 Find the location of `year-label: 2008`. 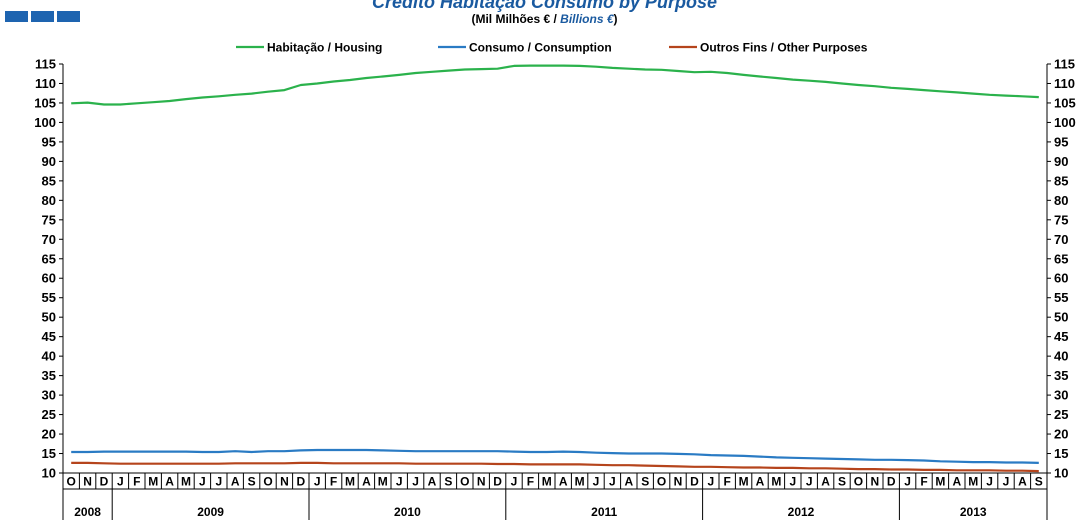

year-label: 2008 is located at coordinates (87, 512).